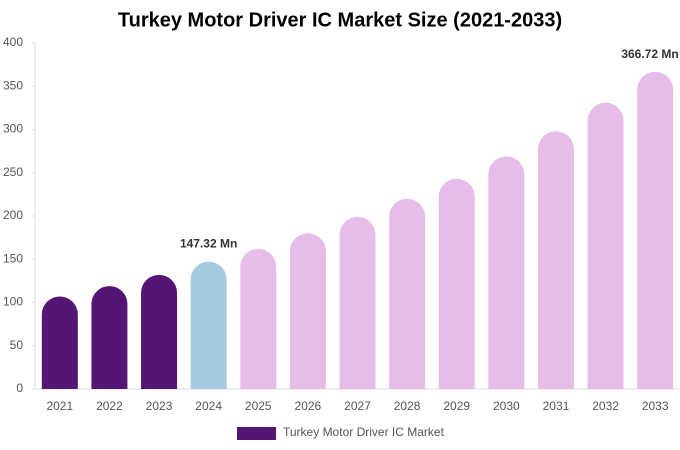 This screenshot has width=680, height=450. I want to click on x-tick-label: 2025, so click(258, 406).